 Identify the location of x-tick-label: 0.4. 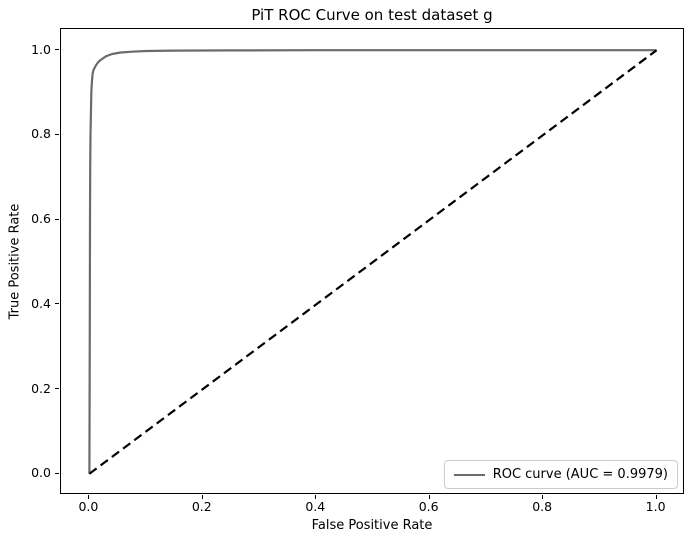
(315, 506).